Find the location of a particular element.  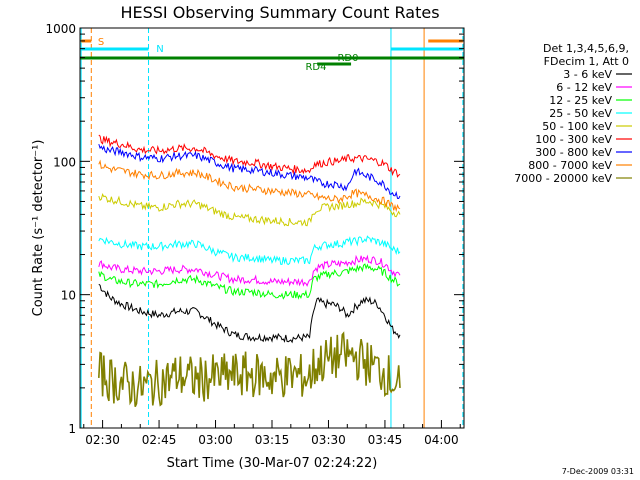

chart-title: HESSI Observing Summary Count Rates is located at coordinates (279, 12).